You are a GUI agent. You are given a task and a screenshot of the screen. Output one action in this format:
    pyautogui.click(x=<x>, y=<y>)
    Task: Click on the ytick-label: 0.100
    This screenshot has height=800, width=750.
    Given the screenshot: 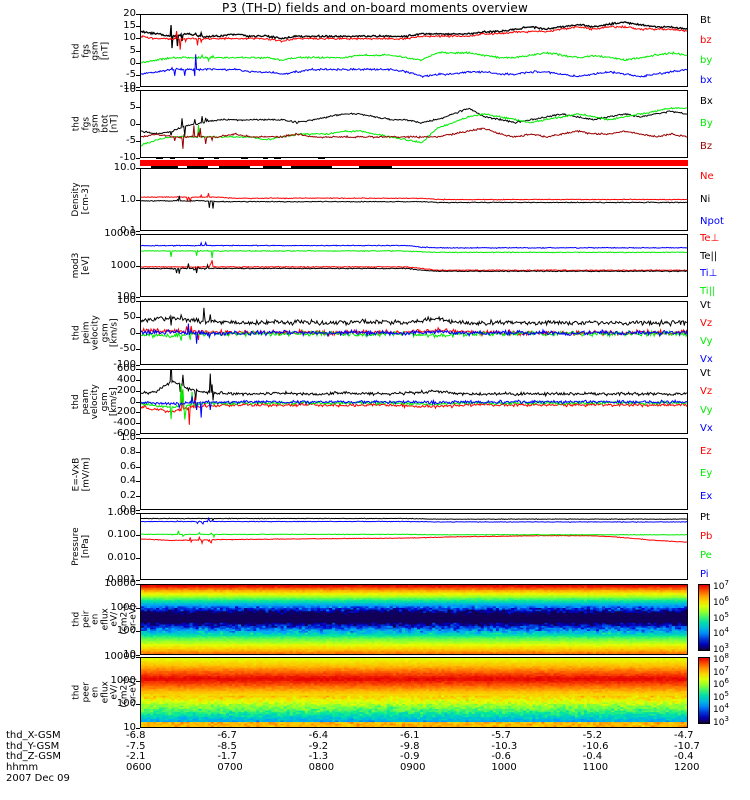 What is the action you would take?
    pyautogui.click(x=121, y=535)
    